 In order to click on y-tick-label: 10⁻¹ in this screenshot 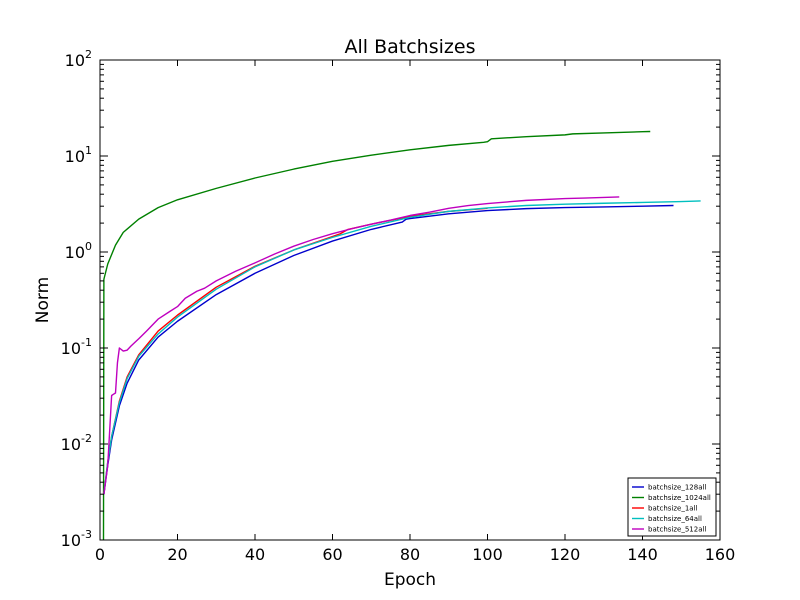, I will do `click(76, 347)`.